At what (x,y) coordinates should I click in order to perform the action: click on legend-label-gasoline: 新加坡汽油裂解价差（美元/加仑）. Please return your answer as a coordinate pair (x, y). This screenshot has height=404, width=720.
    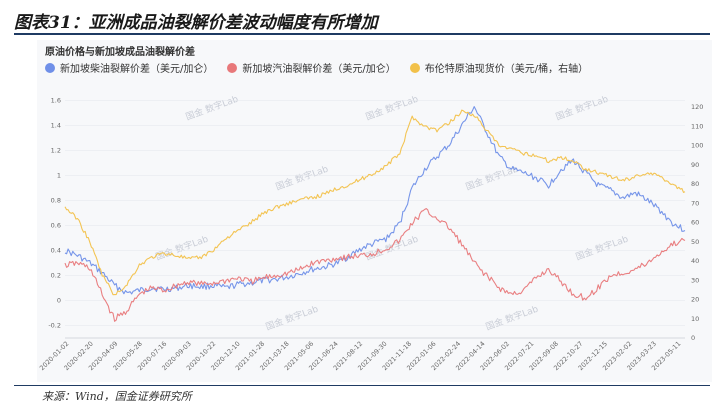
    Looking at the image, I should click on (319, 69).